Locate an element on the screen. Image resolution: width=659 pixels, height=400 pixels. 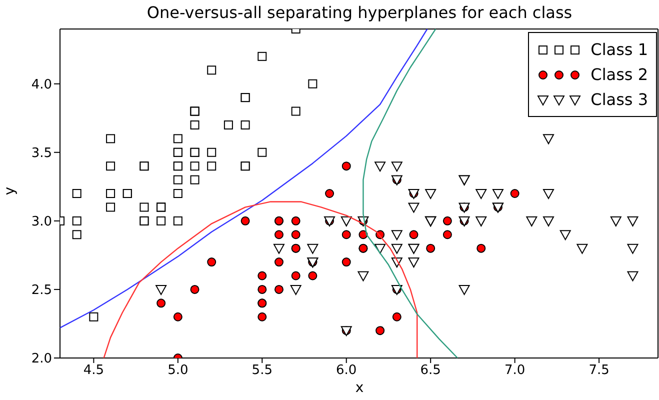
x-tick-label: 7.5 is located at coordinates (599, 370).